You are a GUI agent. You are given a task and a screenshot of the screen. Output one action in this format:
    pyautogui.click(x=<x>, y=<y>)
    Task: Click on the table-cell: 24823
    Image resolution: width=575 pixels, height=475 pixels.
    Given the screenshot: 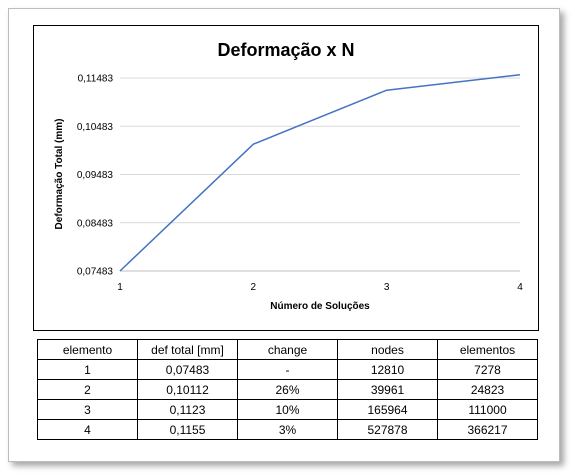 What is the action you would take?
    pyautogui.click(x=487, y=389)
    